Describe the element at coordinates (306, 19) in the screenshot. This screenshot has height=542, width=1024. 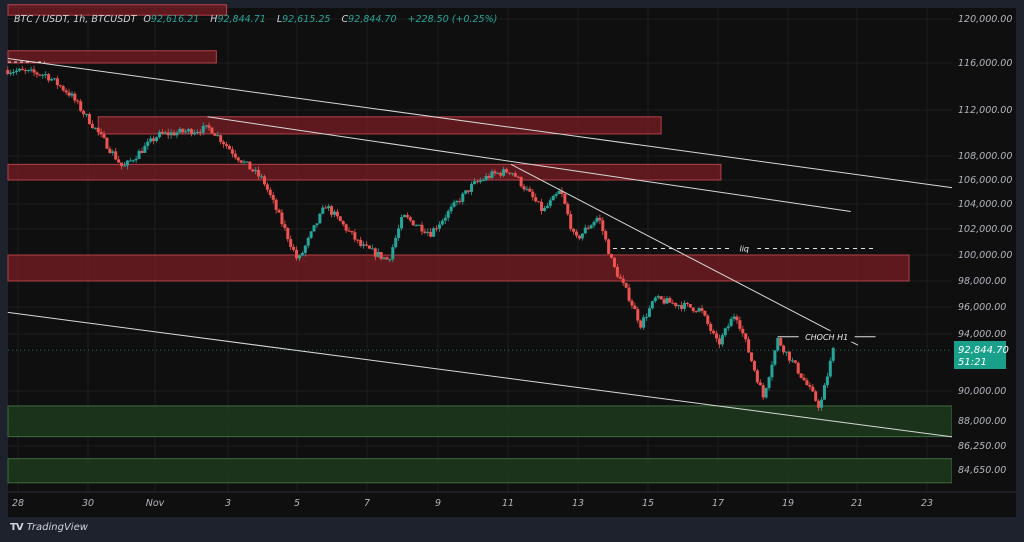
I see `low-value: 92,615.25` at that location.